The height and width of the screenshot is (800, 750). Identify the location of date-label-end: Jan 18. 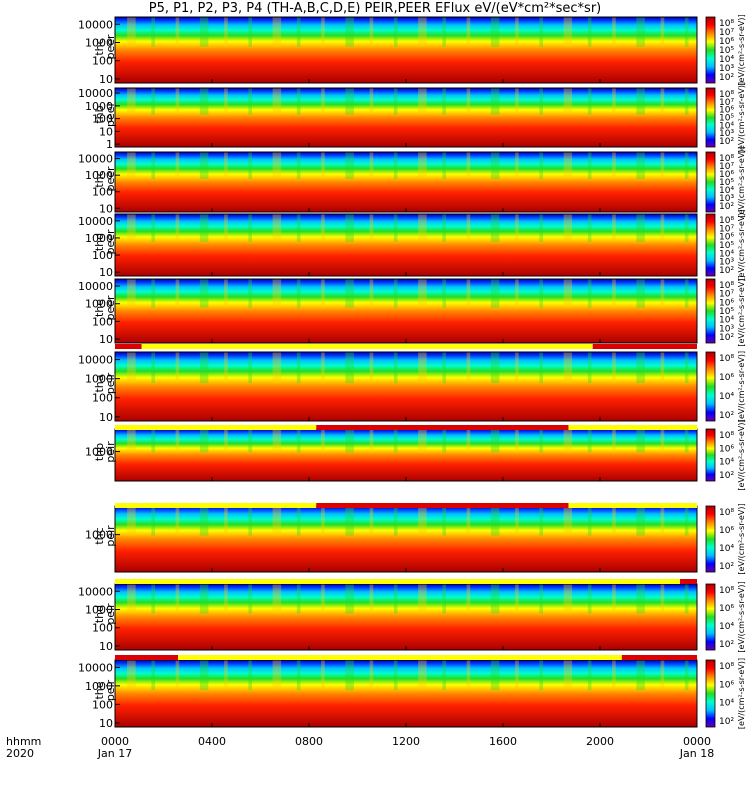
(696, 753).